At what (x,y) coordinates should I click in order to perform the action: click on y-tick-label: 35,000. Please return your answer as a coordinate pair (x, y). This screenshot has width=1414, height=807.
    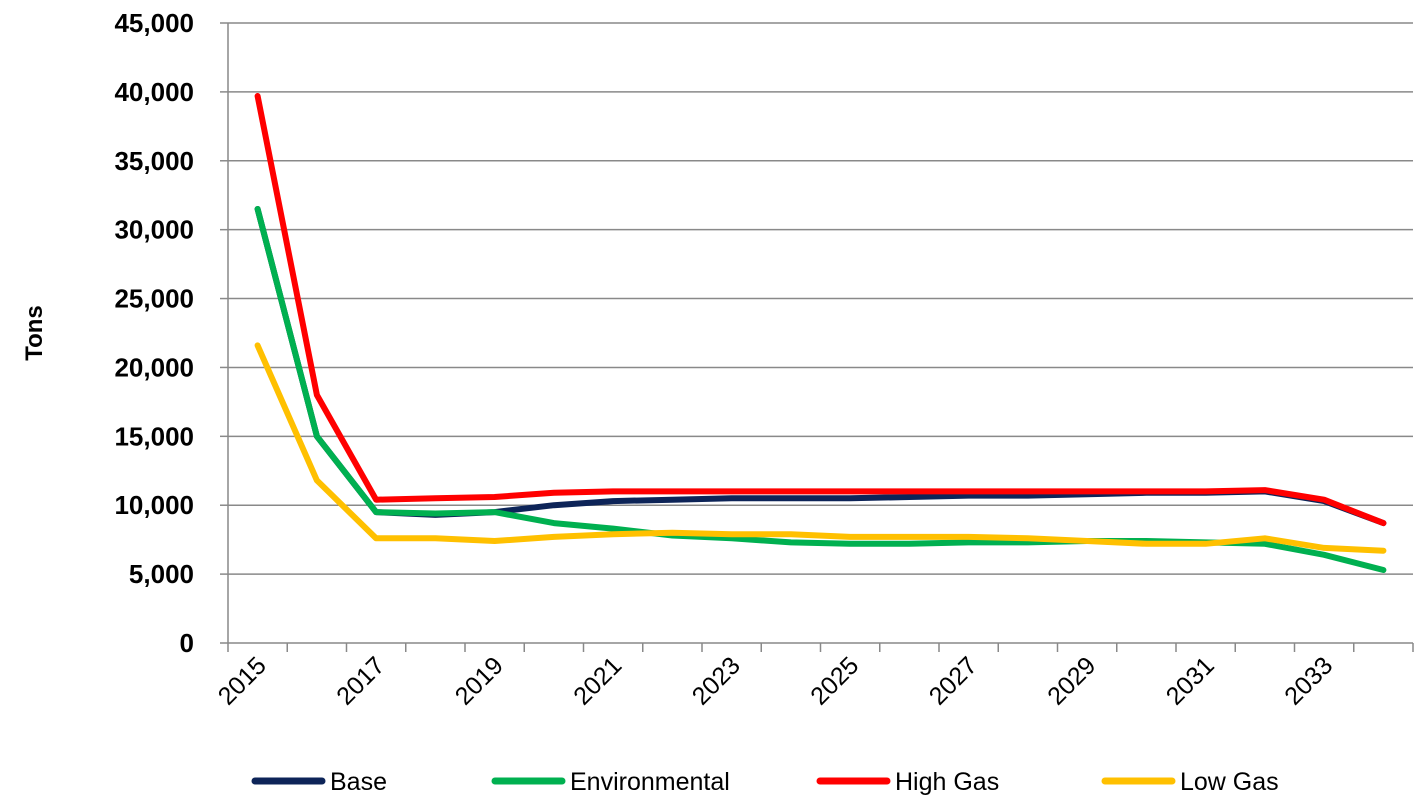
    Looking at the image, I should click on (154, 161).